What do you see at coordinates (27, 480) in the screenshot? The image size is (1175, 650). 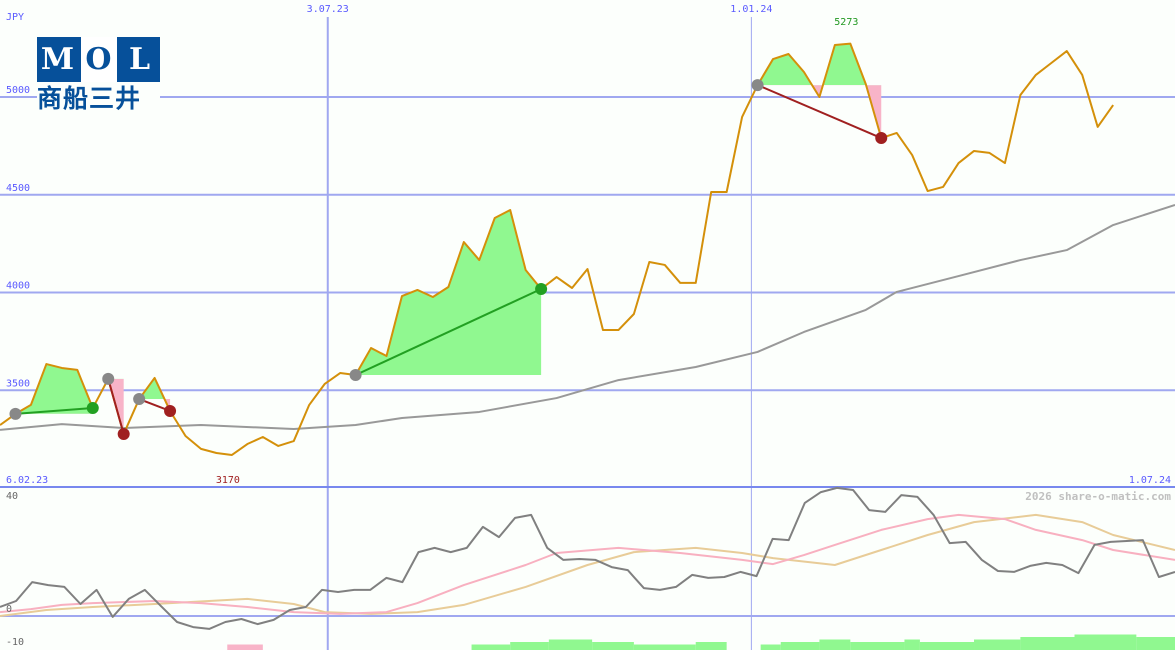 I see `date-tick-label: 6.02.23` at bounding box center [27, 480].